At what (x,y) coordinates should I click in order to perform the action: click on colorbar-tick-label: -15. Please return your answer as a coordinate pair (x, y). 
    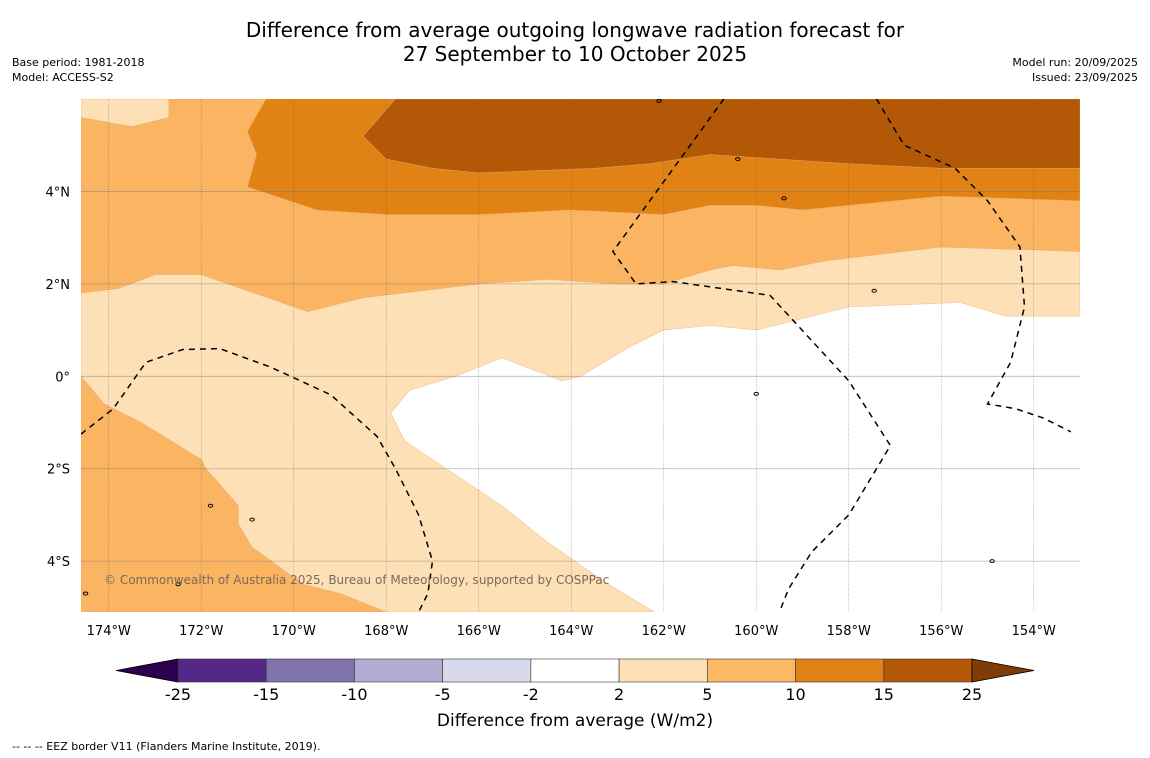
    Looking at the image, I should click on (266, 694).